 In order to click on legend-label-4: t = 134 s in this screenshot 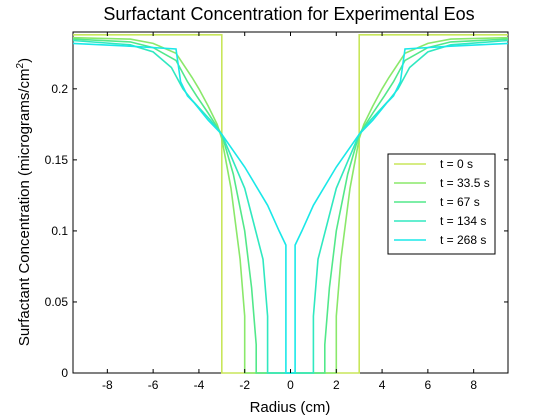, I will do `click(463, 221)`.